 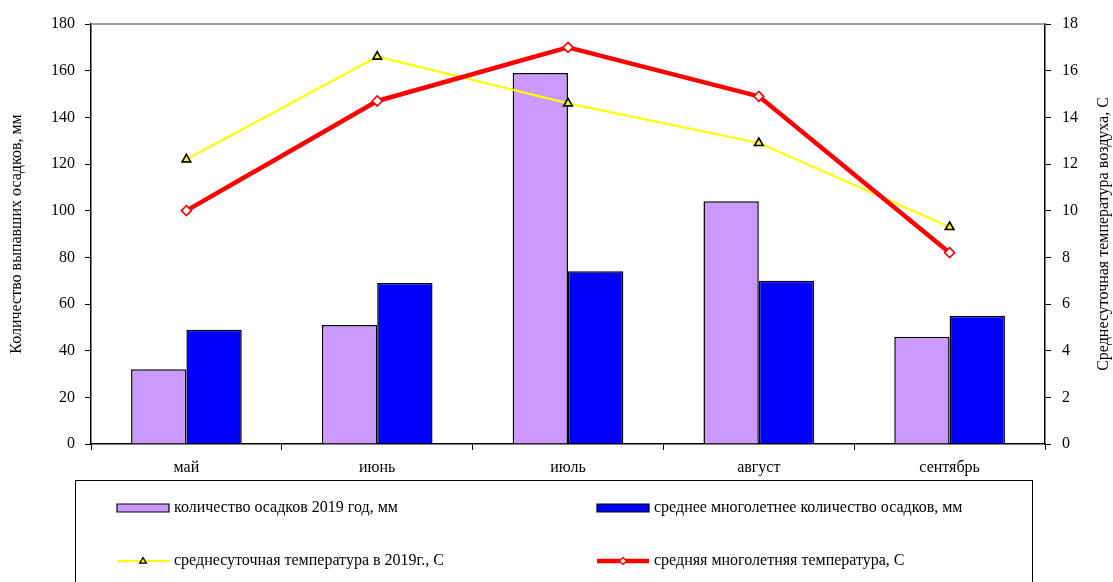 What do you see at coordinates (949, 466) in the screenshot?
I see `x-tick-label: сентябрь` at bounding box center [949, 466].